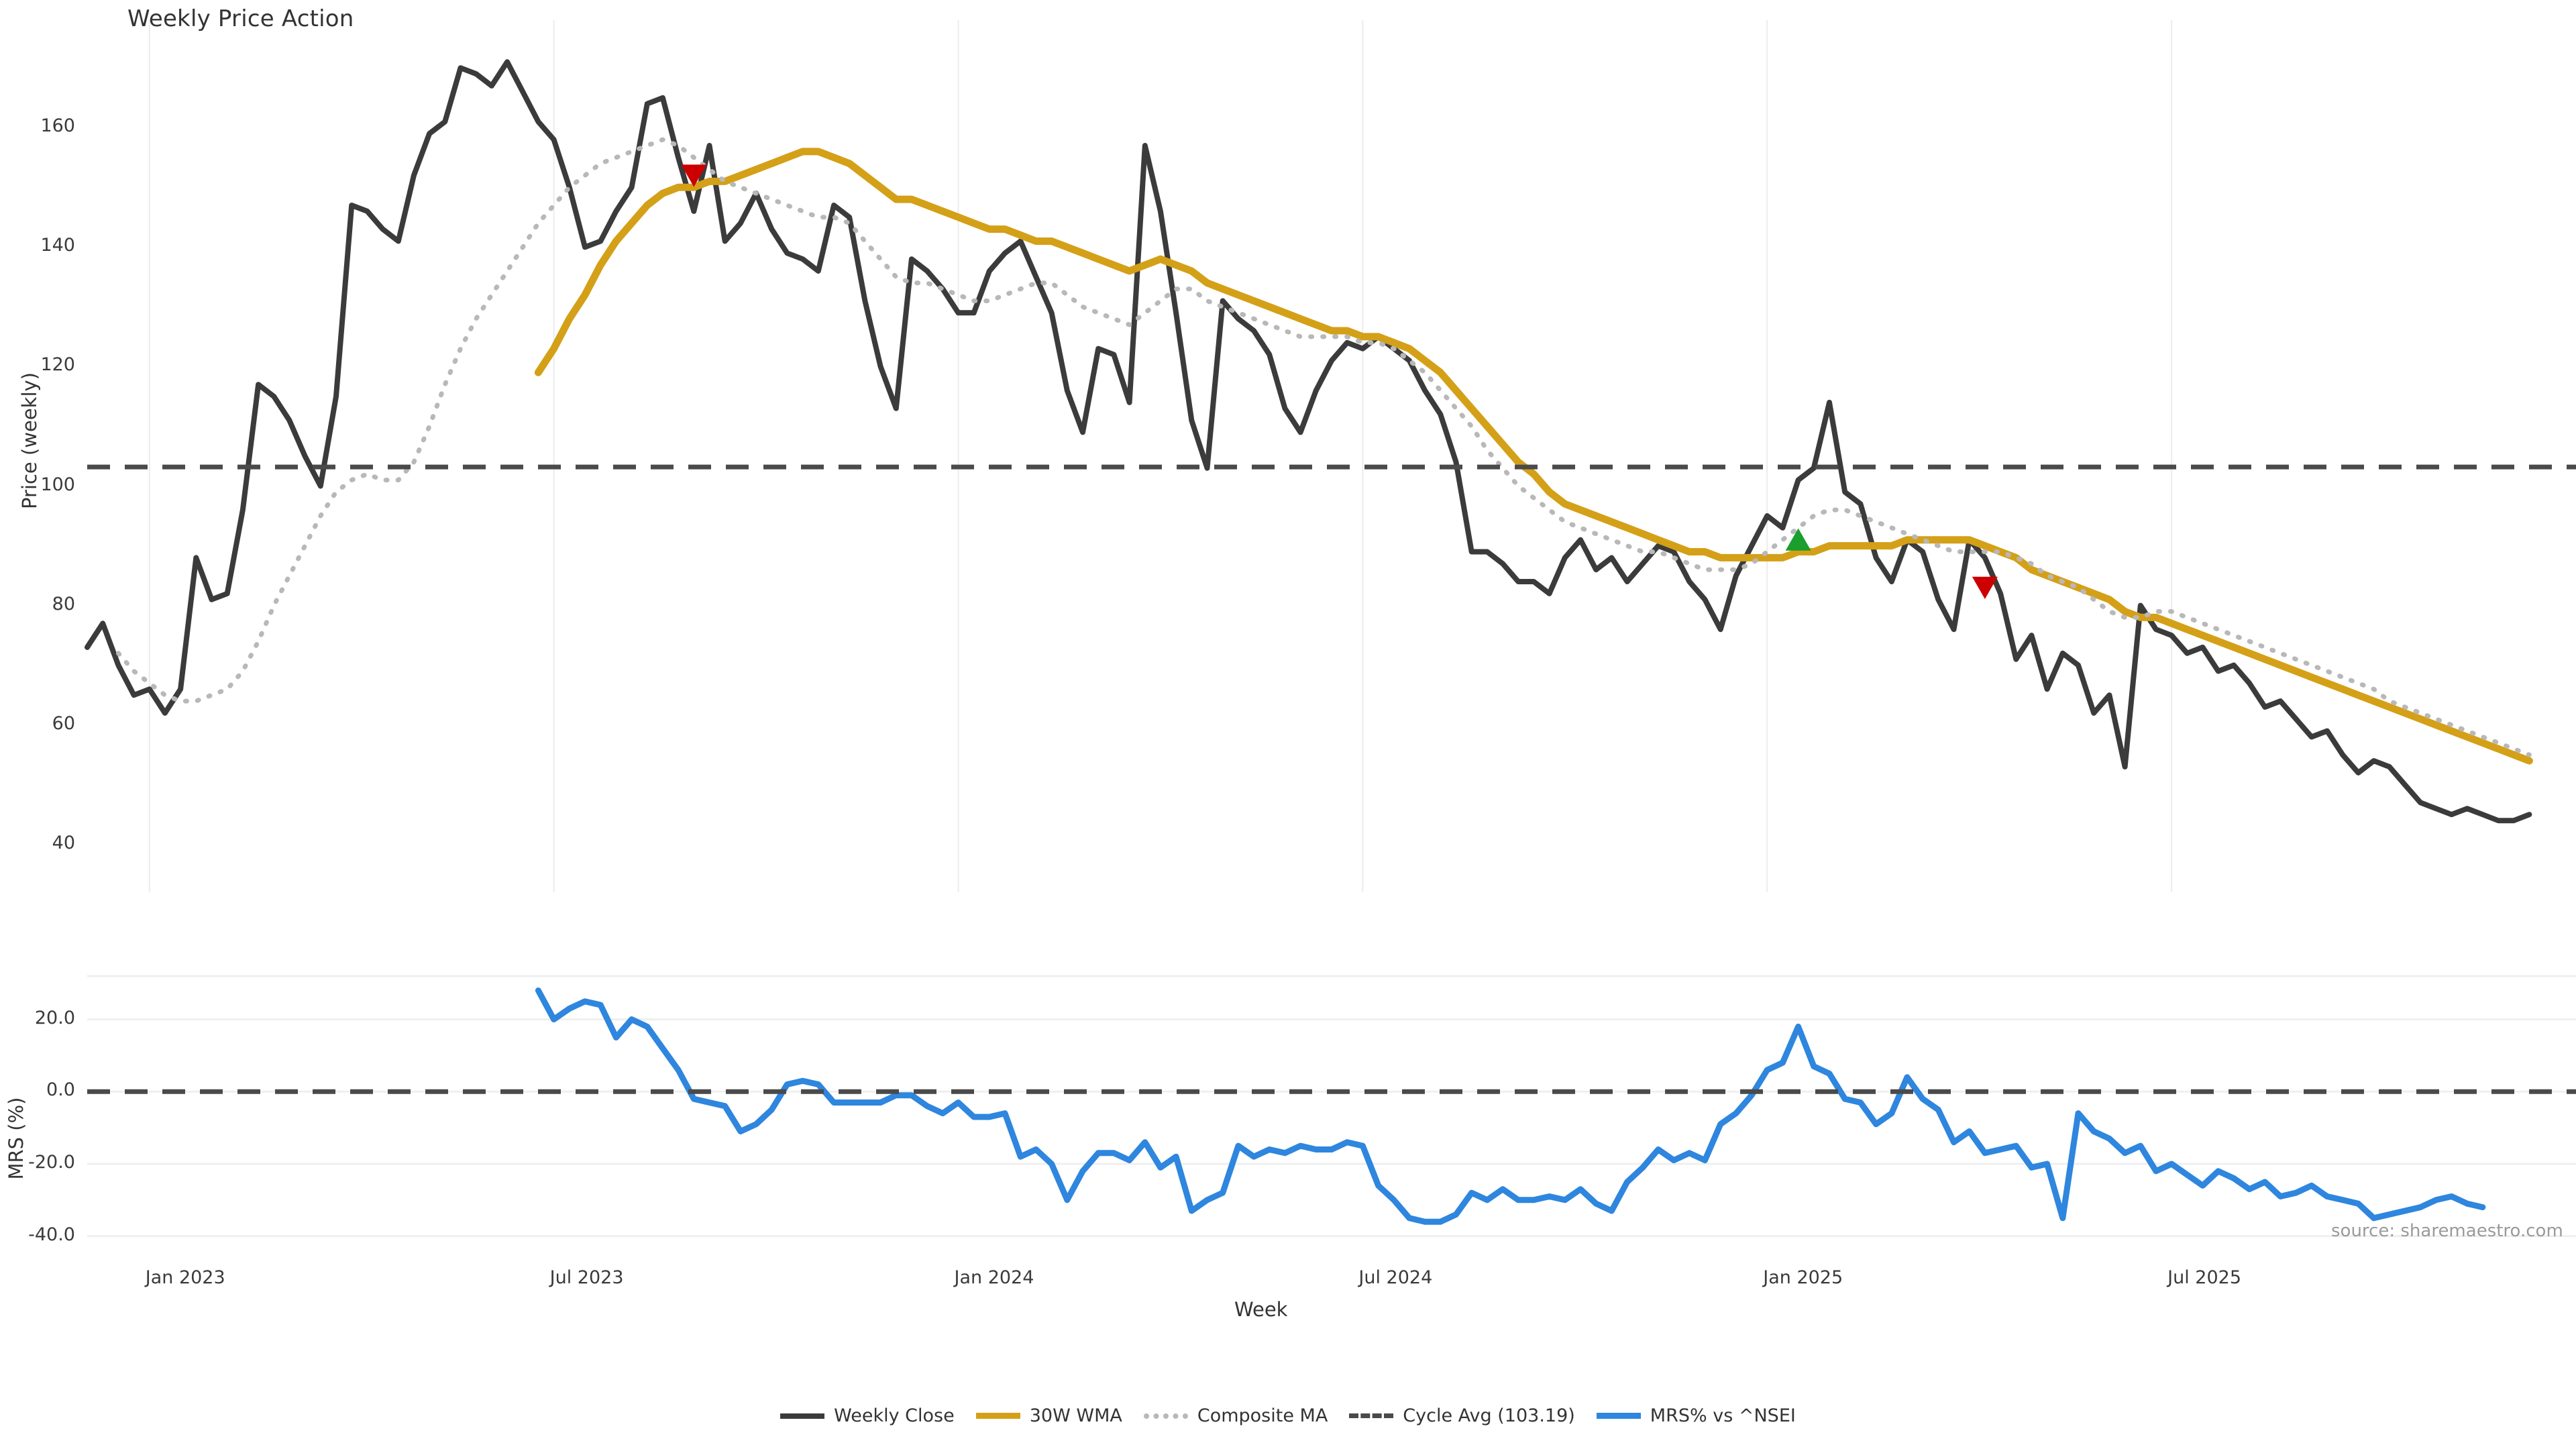 The width and height of the screenshot is (2576, 1449). Describe the element at coordinates (63, 723) in the screenshot. I see `price-panel-ytick-1: 60` at that location.